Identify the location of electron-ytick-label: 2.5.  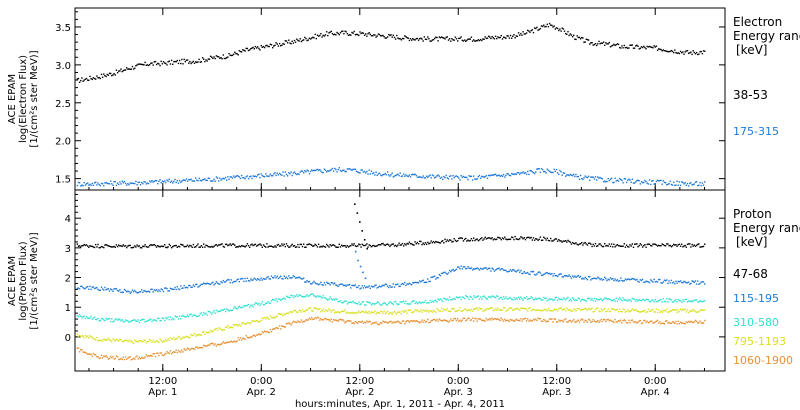
(63, 104).